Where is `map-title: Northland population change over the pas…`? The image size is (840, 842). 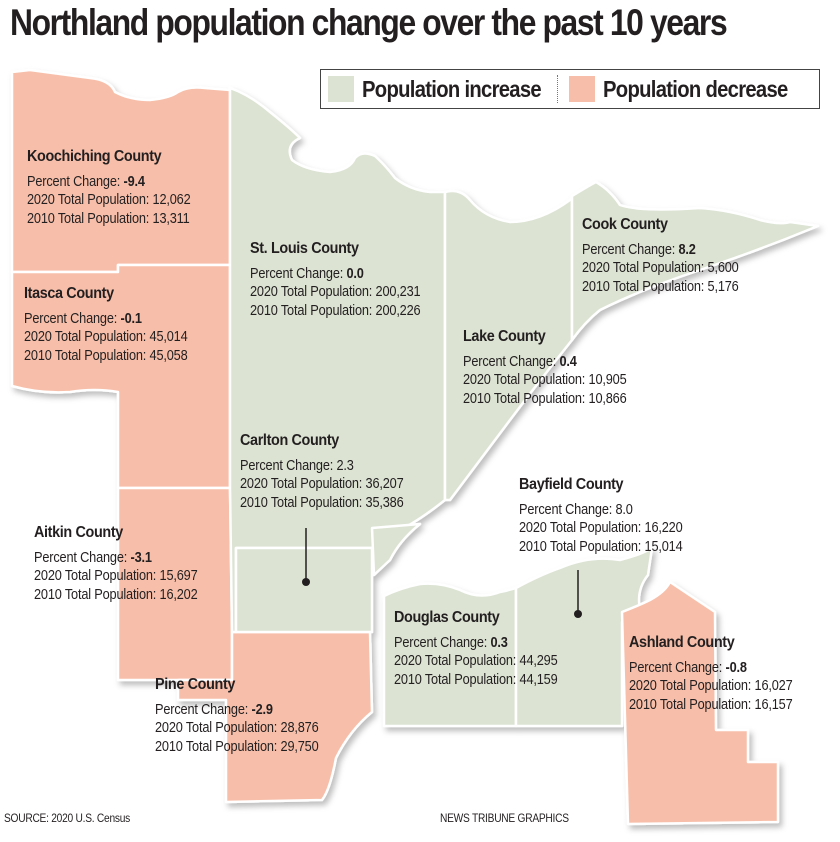
map-title: Northland population change over the pas… is located at coordinates (369, 22).